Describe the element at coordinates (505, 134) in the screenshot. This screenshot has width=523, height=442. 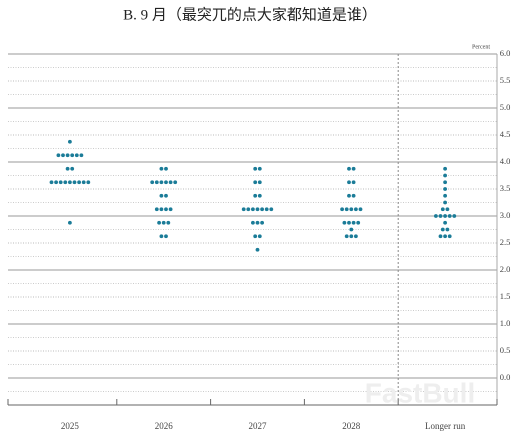
I see `y-tick-label: 4.5` at that location.